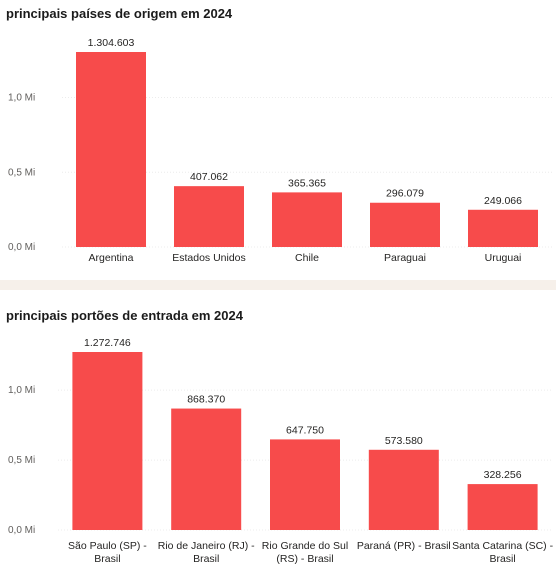  Describe the element at coordinates (119, 13) in the screenshot. I see `chart-title: principais países de origem em 2024` at that location.